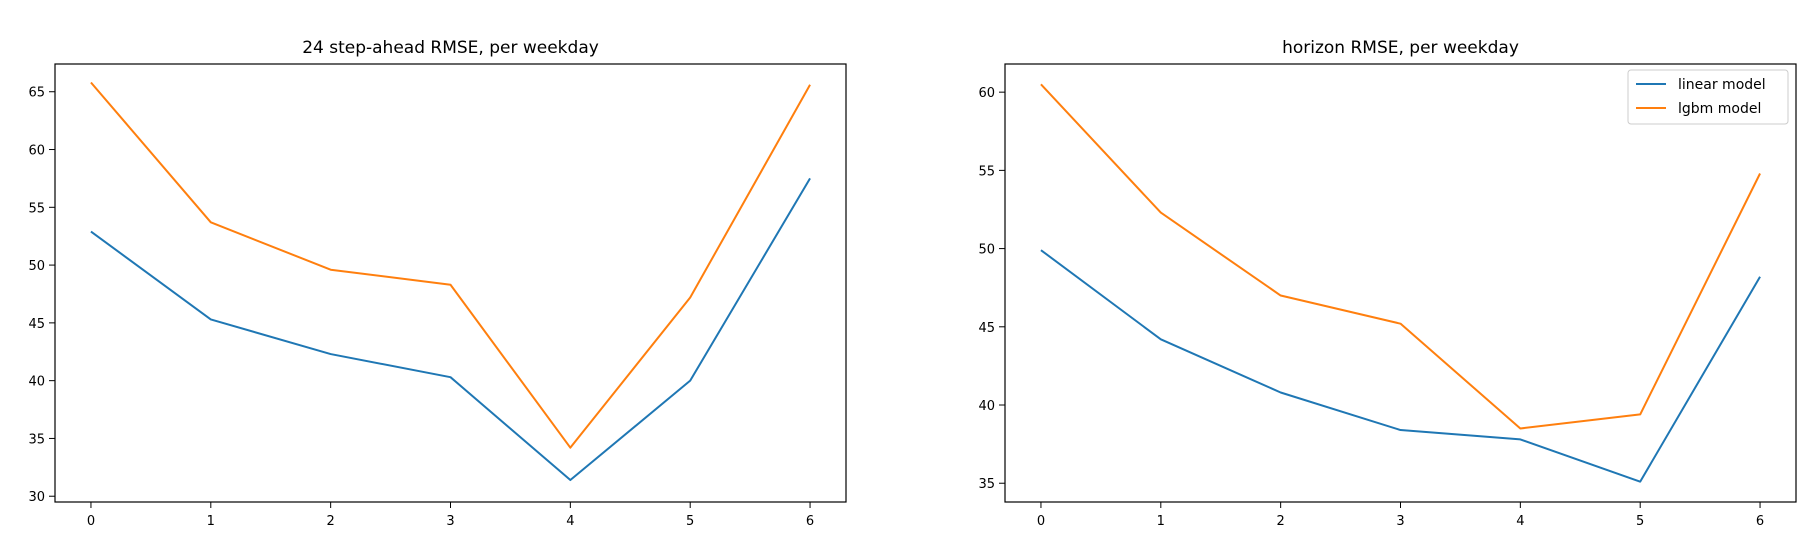 This screenshot has width=1820, height=543. What do you see at coordinates (36, 497) in the screenshot?
I see `y-tick-label: 30` at bounding box center [36, 497].